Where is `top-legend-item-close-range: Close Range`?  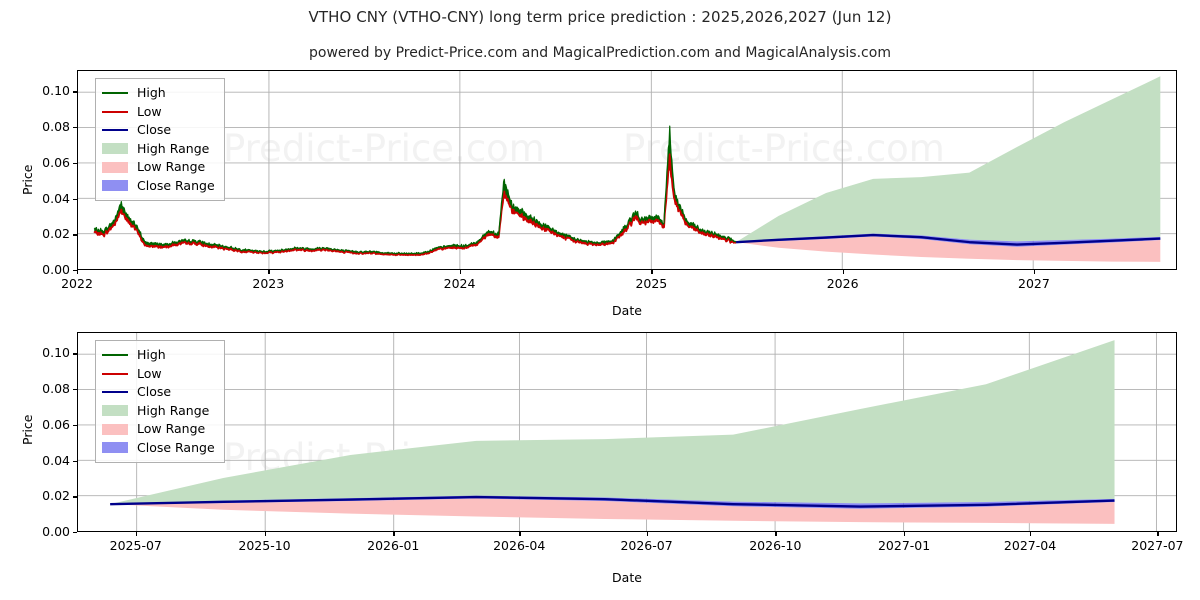 top-legend-item-close-range: Close Range is located at coordinates (159, 186).